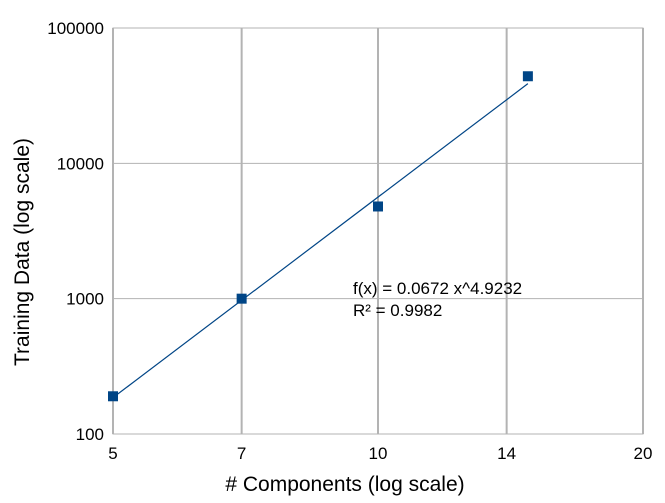 This screenshot has height=503, width=665. What do you see at coordinates (85, 299) in the screenshot?
I see `y-tick-label-1: 1000` at bounding box center [85, 299].